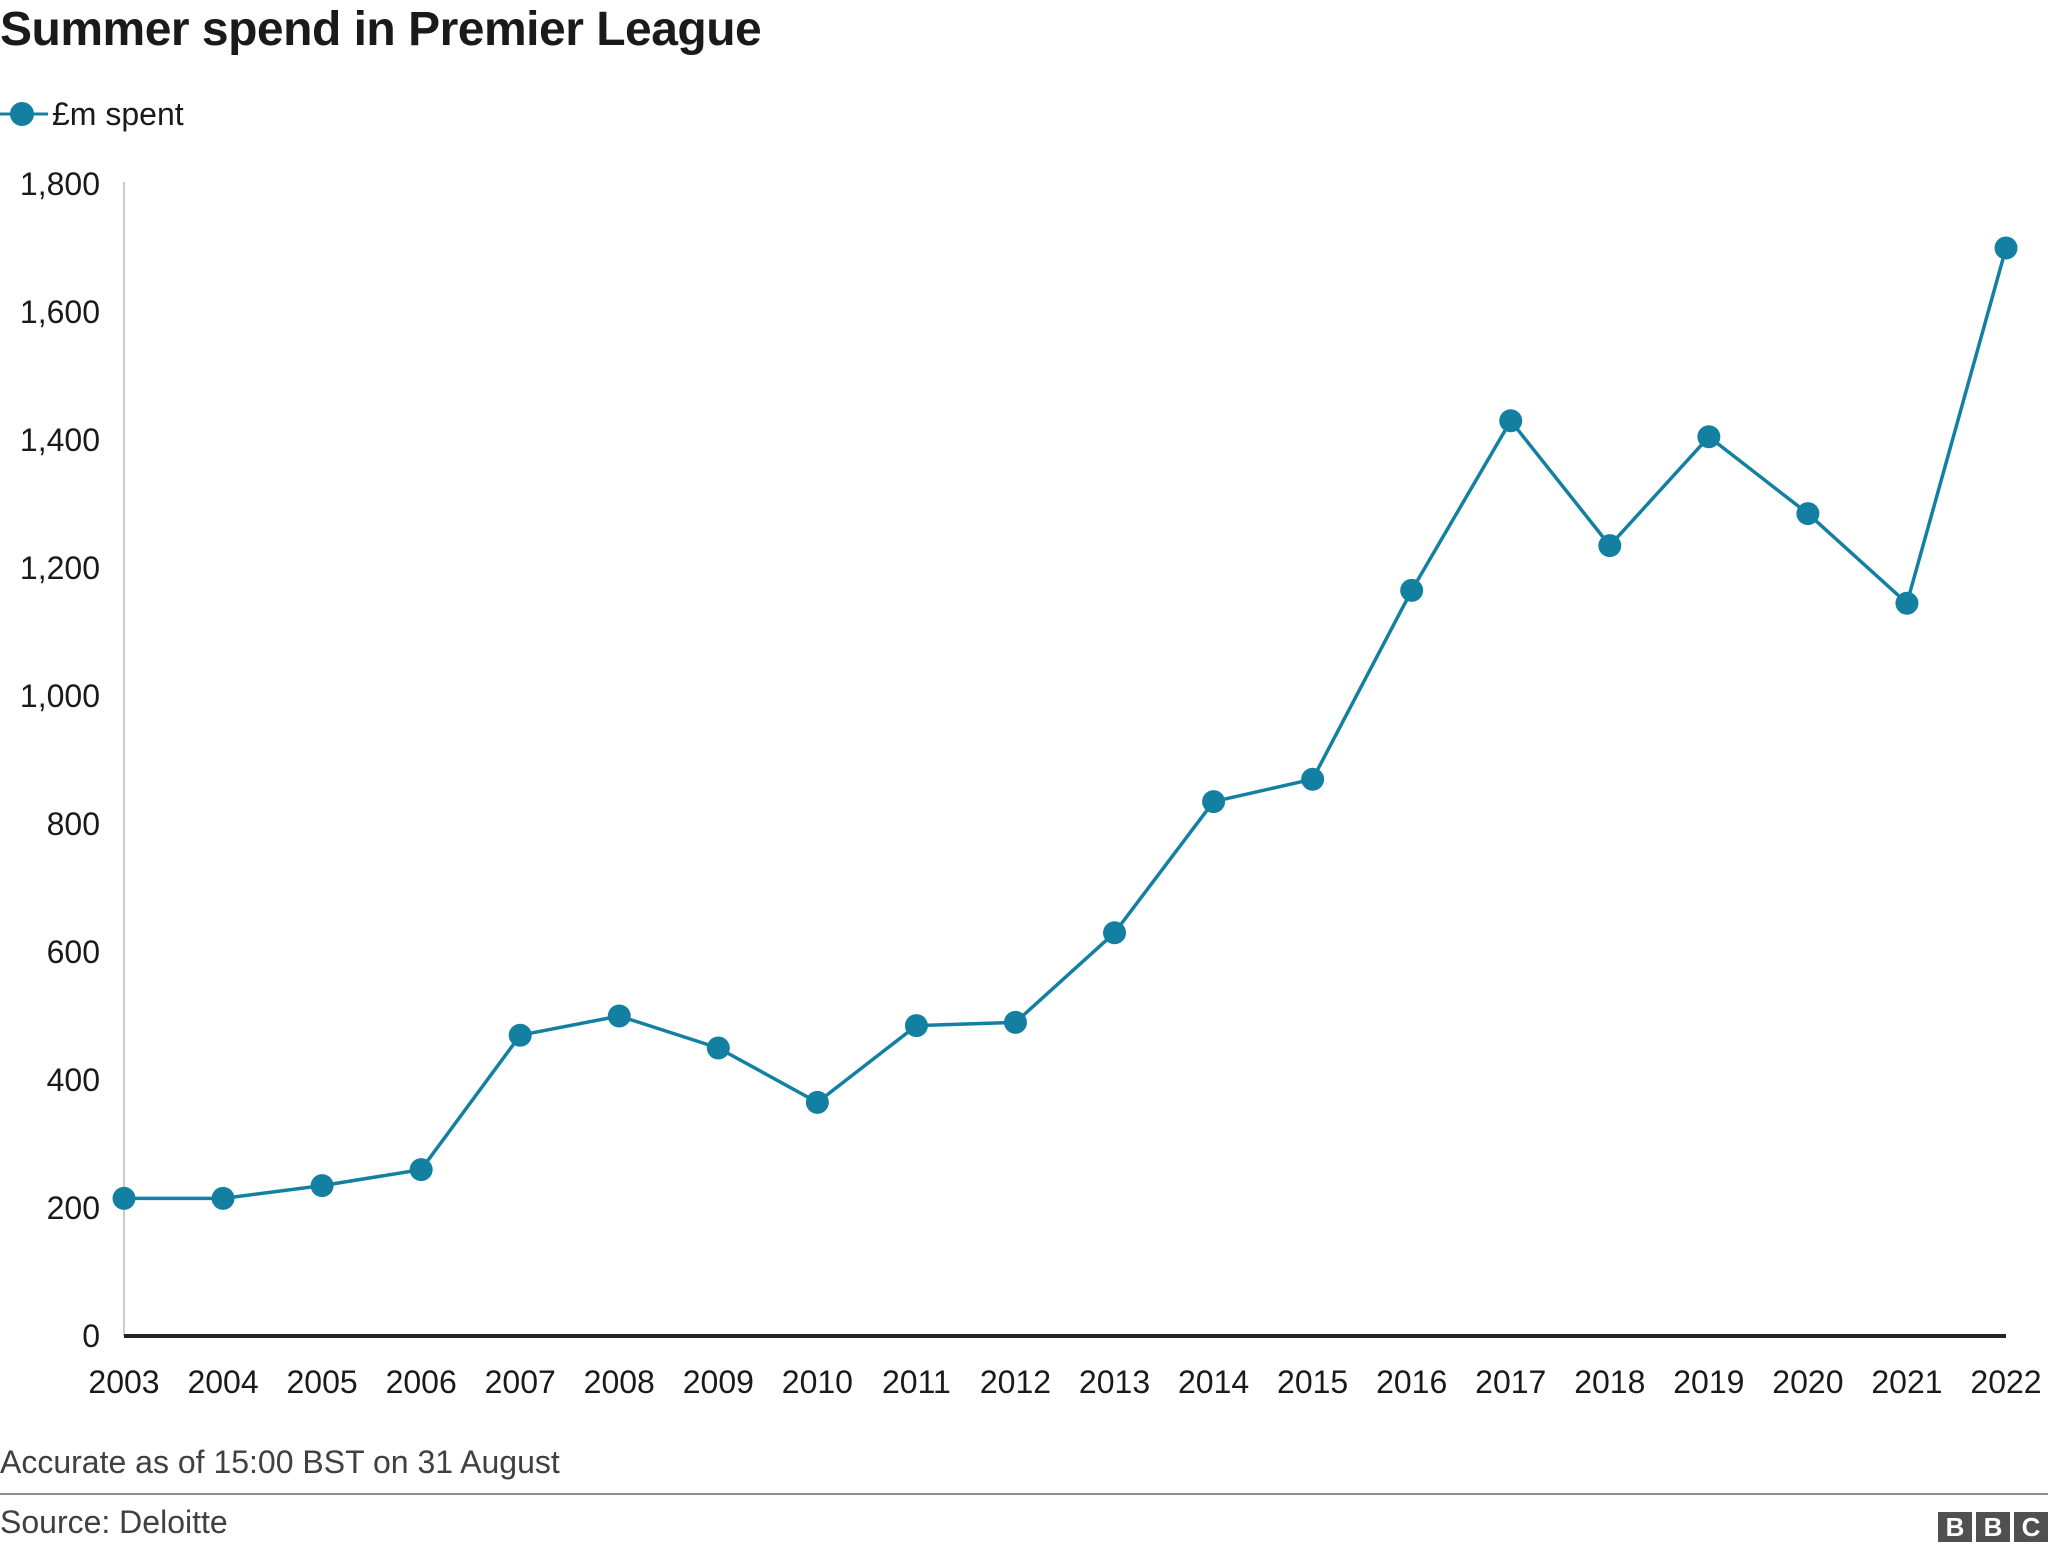 Image resolution: width=2048 pixels, height=1552 pixels. Describe the element at coordinates (1906, 1382) in the screenshot. I see `x-tick-label: 2021` at that location.